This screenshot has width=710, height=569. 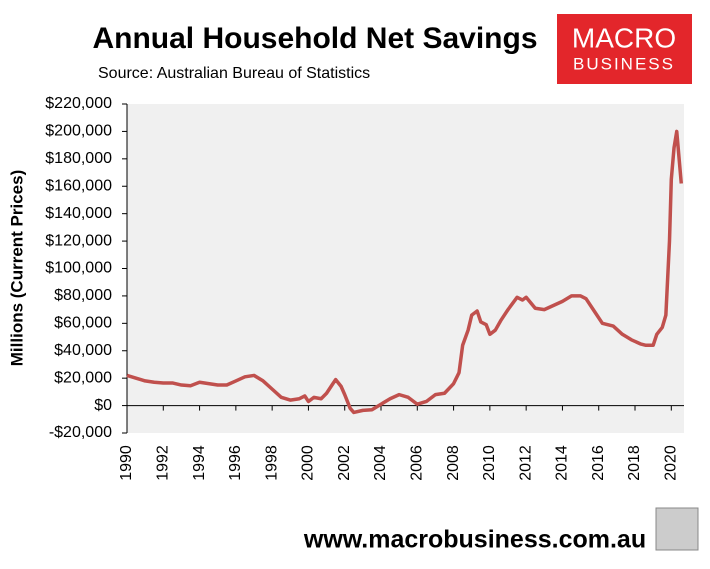 I want to click on x-tick-label: 2010, so click(x=489, y=463).